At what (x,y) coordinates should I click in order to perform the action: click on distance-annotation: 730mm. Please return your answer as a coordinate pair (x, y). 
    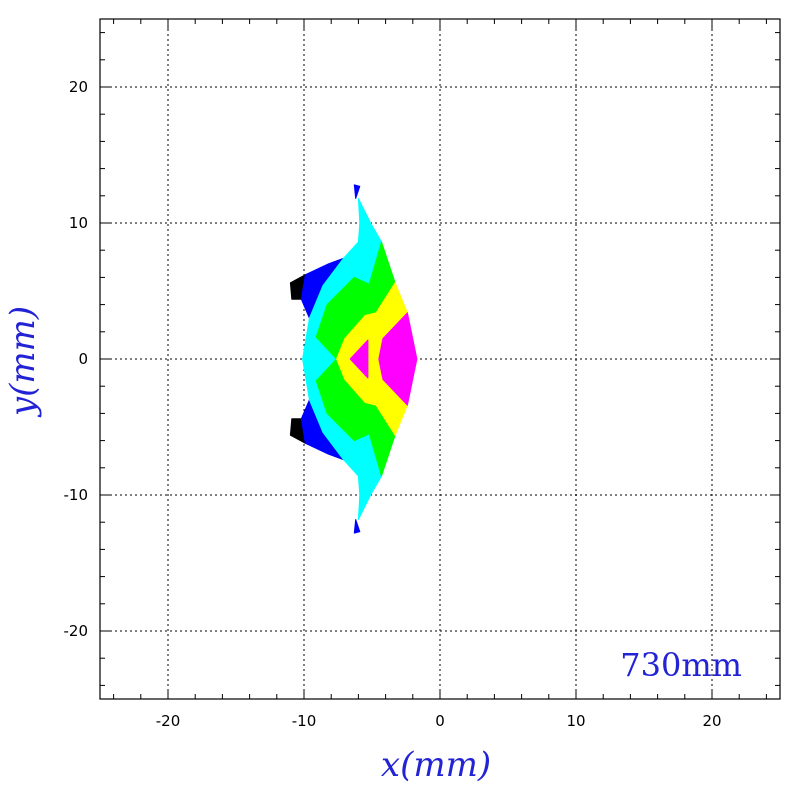
    Looking at the image, I should click on (681, 665).